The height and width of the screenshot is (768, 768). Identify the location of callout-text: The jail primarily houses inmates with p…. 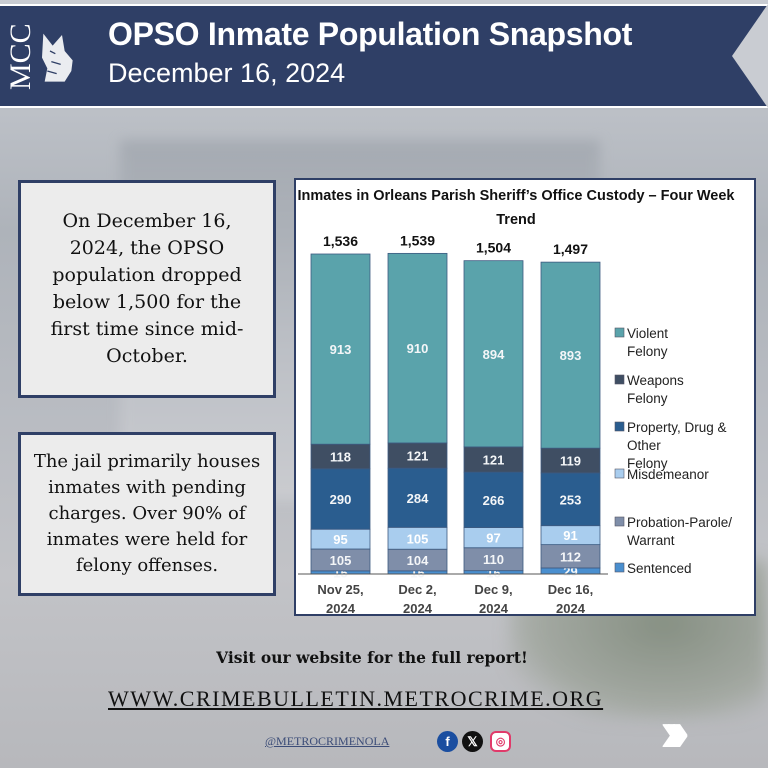
(147, 513).